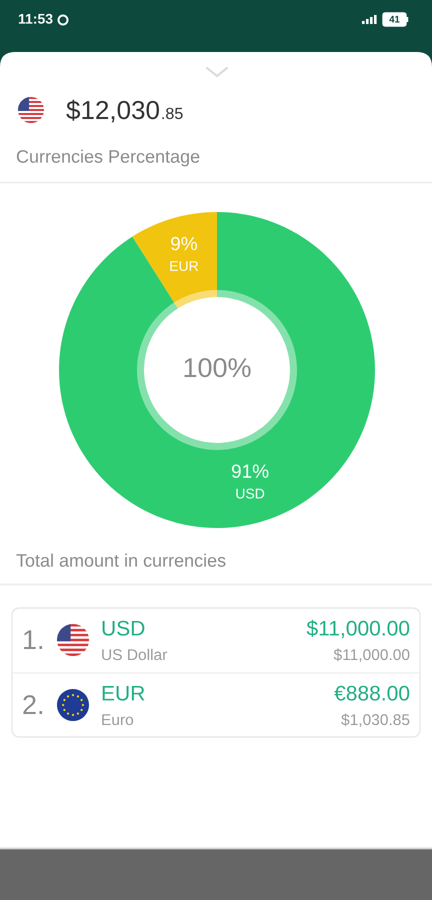  What do you see at coordinates (372, 693) in the screenshot?
I see `text: €888.00` at bounding box center [372, 693].